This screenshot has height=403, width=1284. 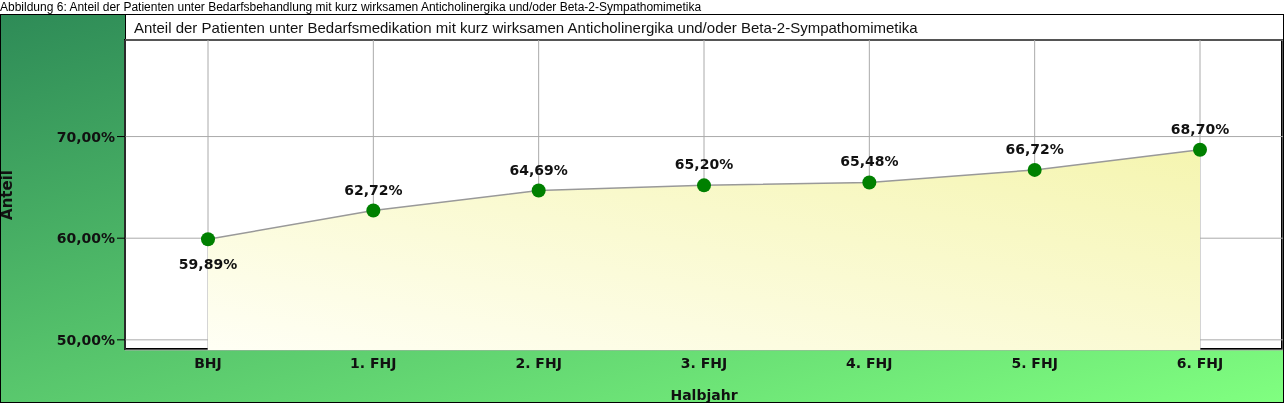 I want to click on x-tick-label: 3. FHJ, so click(x=704, y=362).